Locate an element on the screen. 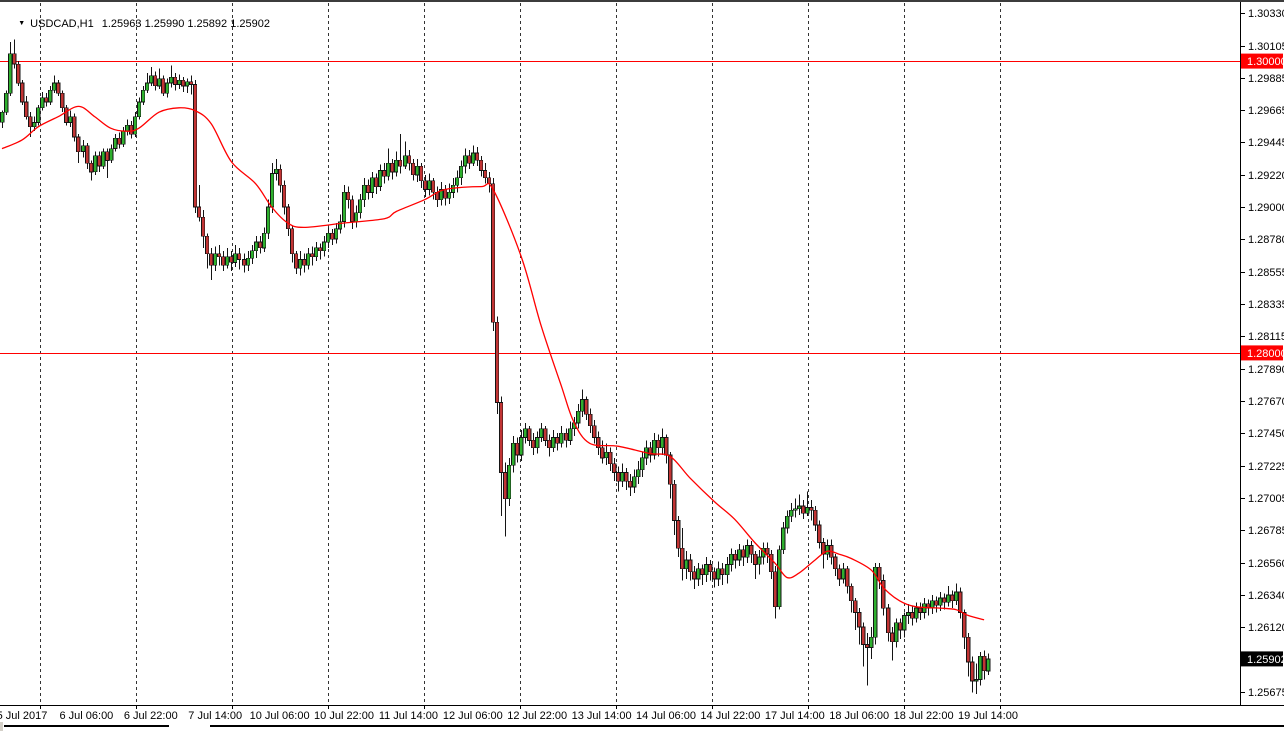 This screenshot has width=1284, height=731. level-label-text: 1.28000 is located at coordinates (1265, 354).